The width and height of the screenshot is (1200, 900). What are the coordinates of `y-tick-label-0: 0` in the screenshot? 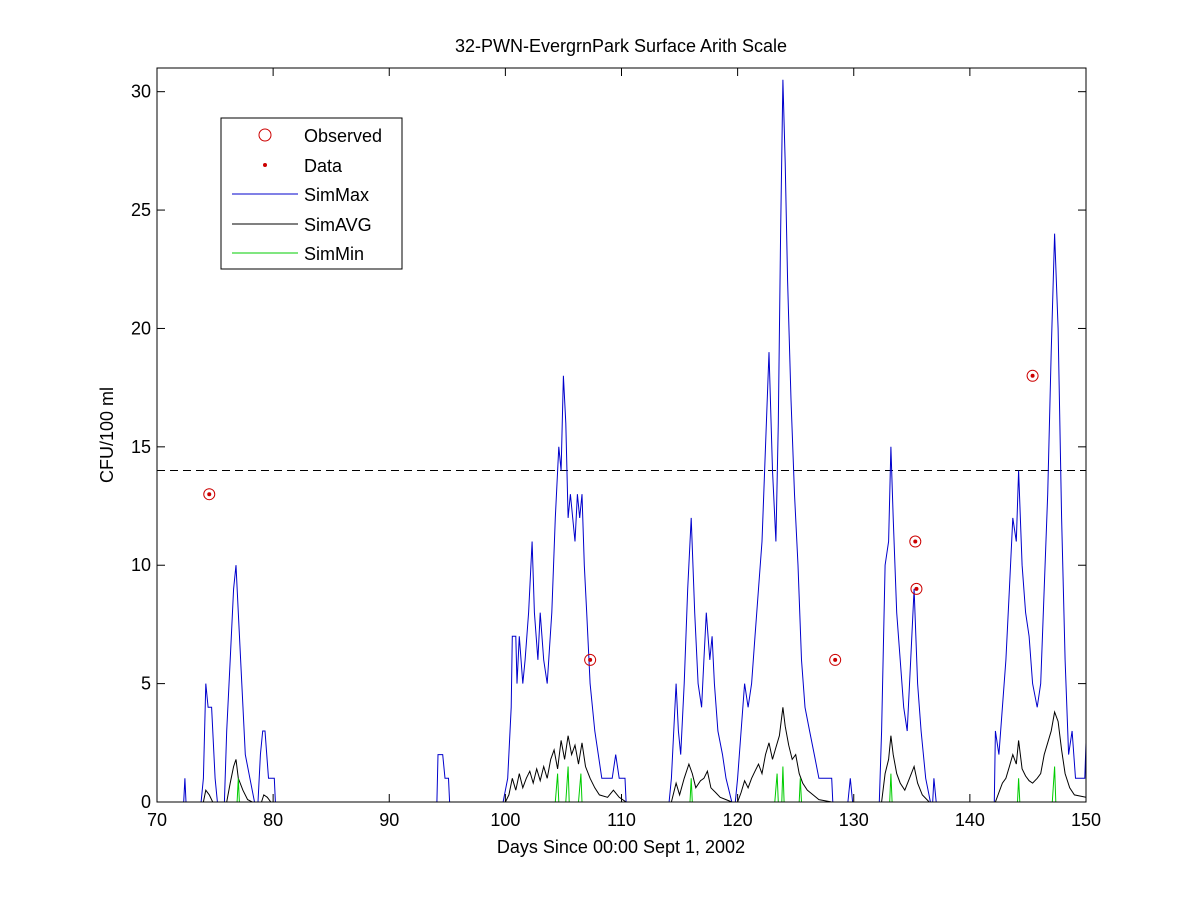 It's located at (146, 802).